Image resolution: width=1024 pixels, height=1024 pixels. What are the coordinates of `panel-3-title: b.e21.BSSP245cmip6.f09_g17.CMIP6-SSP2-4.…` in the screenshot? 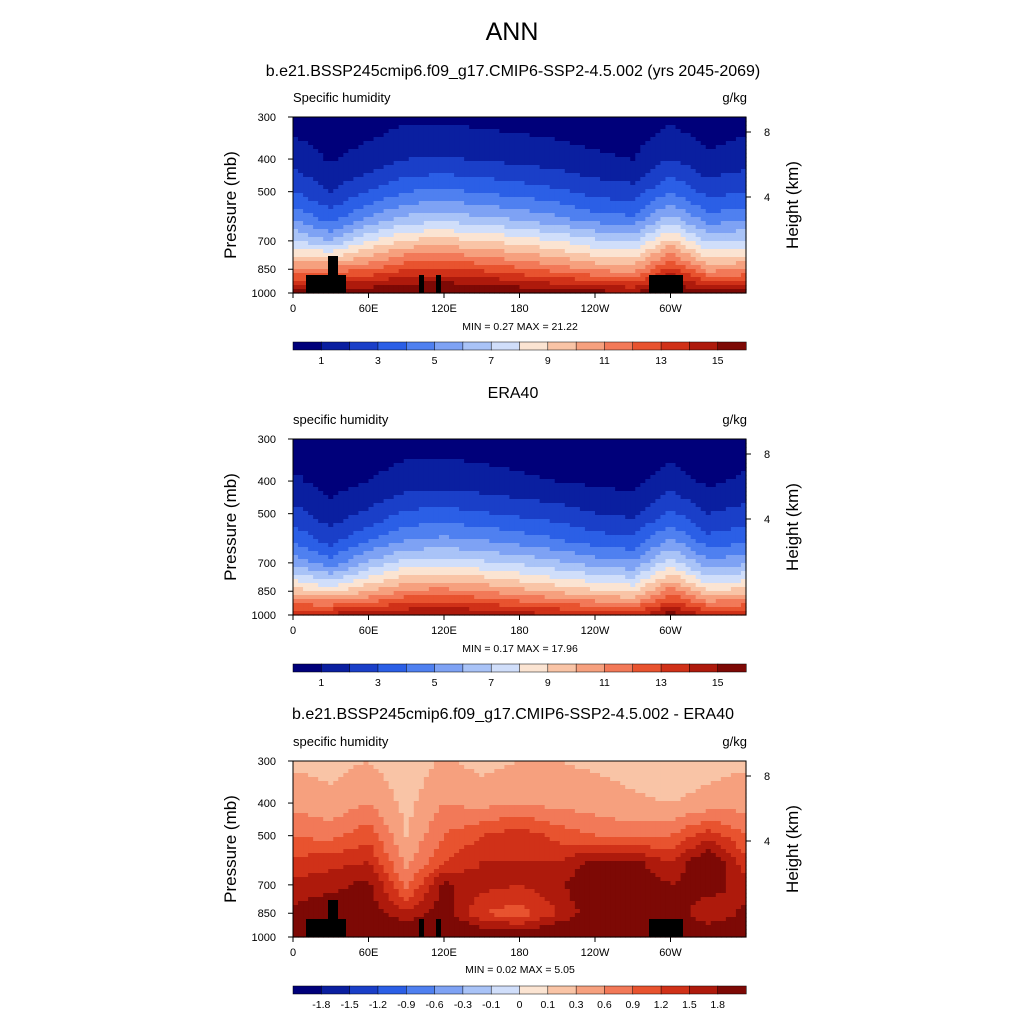 It's located at (513, 714).